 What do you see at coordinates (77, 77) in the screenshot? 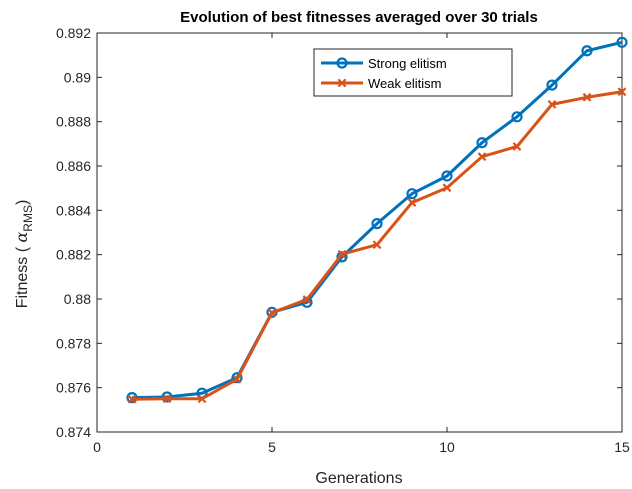
I see `y-tick-label: 0.89` at bounding box center [77, 77].